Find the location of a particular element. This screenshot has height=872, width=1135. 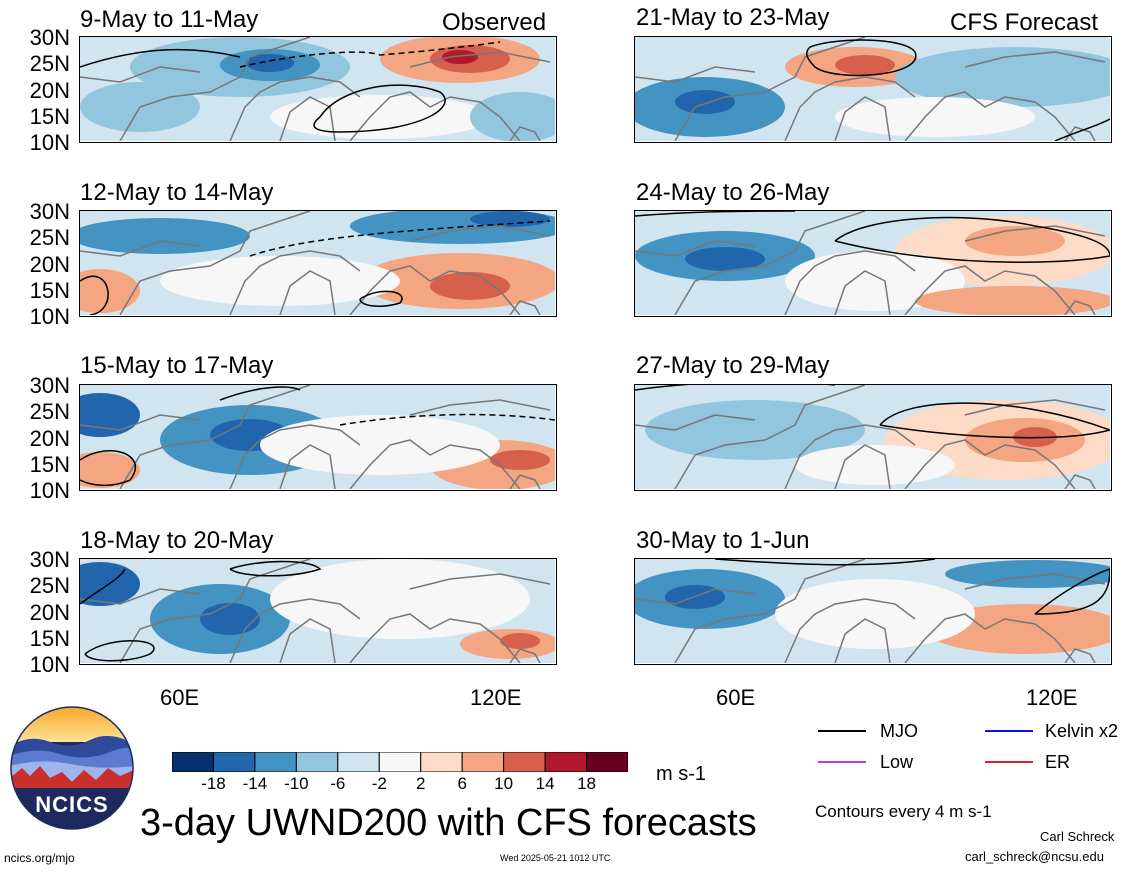

lon-label-60e-left: 60E is located at coordinates (180, 697).